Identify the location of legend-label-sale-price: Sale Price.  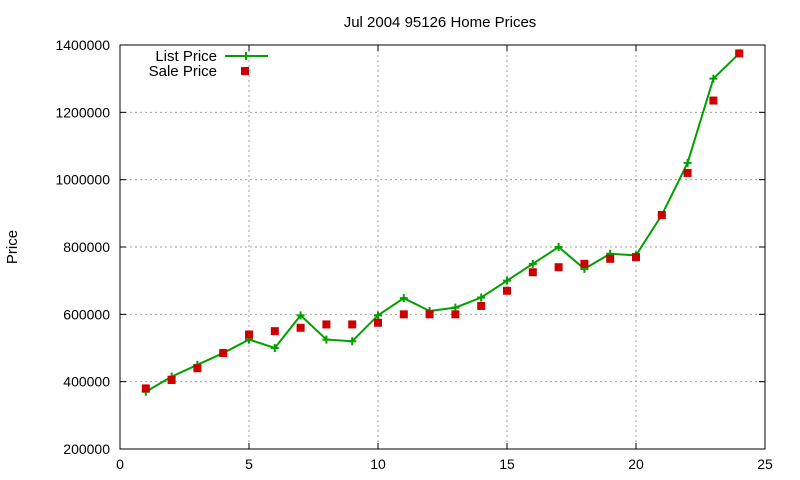
(183, 71).